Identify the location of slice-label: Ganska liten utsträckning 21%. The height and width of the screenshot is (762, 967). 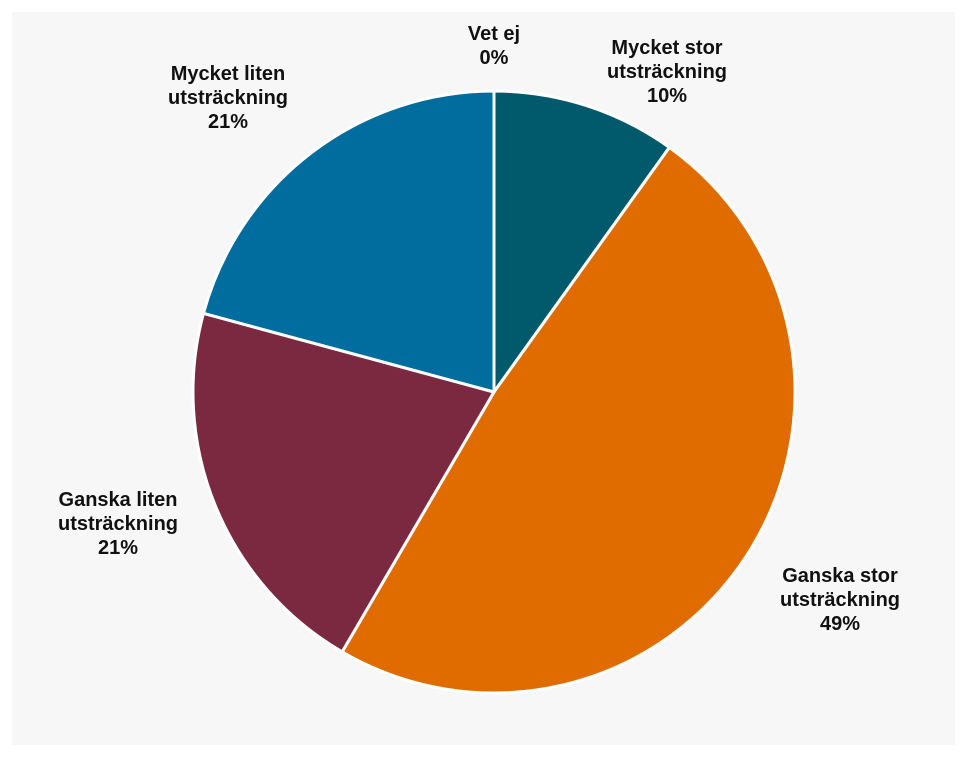
(118, 524).